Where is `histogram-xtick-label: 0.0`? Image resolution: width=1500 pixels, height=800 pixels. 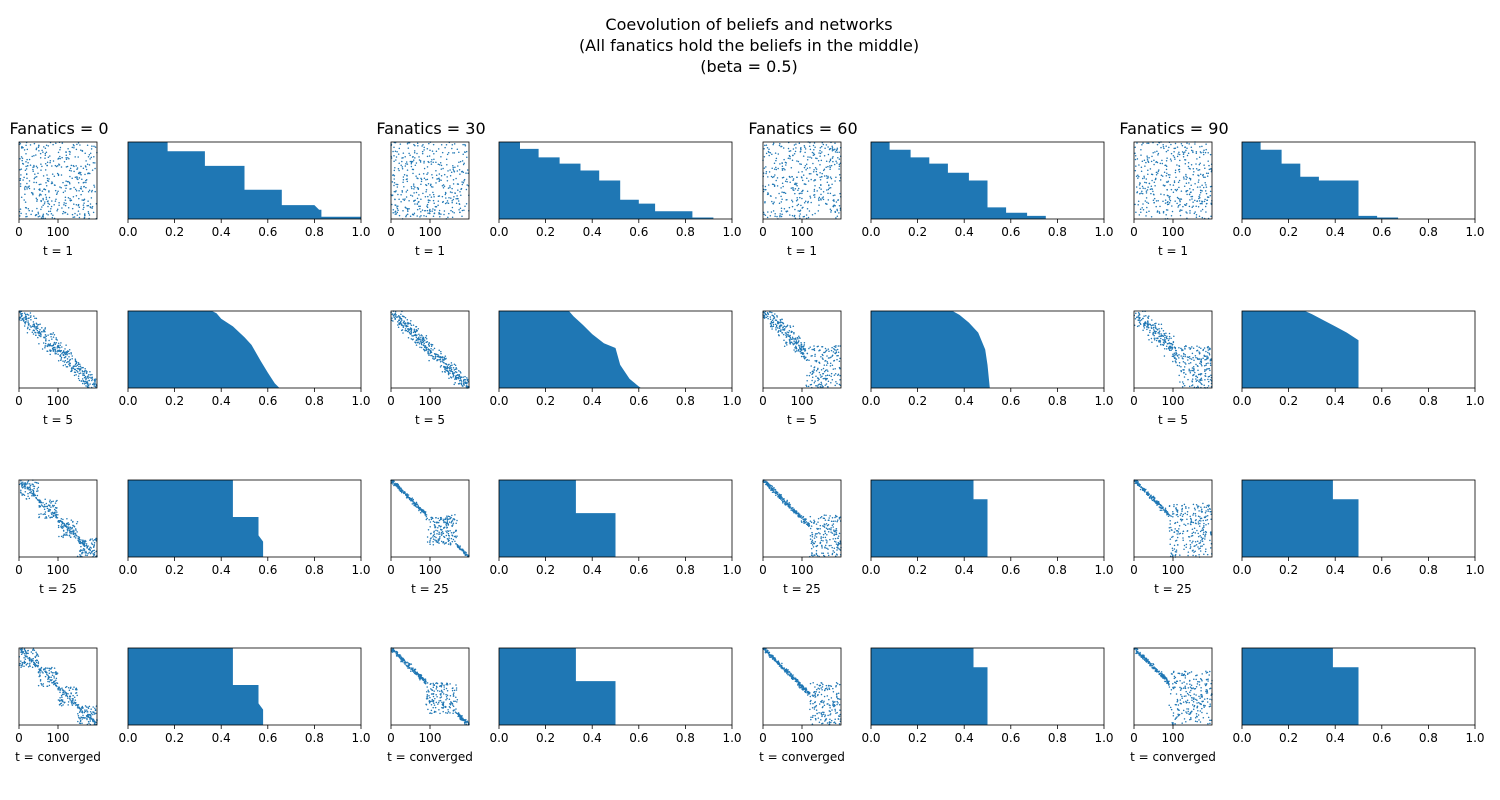
histogram-xtick-label: 0.0 is located at coordinates (870, 570).